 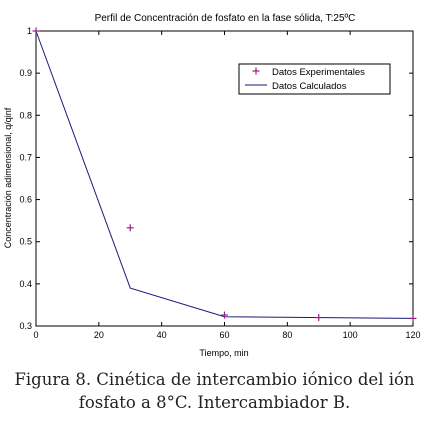 What do you see at coordinates (309, 86) in the screenshot?
I see `legend-label-calculated: Datos Calculados` at bounding box center [309, 86].